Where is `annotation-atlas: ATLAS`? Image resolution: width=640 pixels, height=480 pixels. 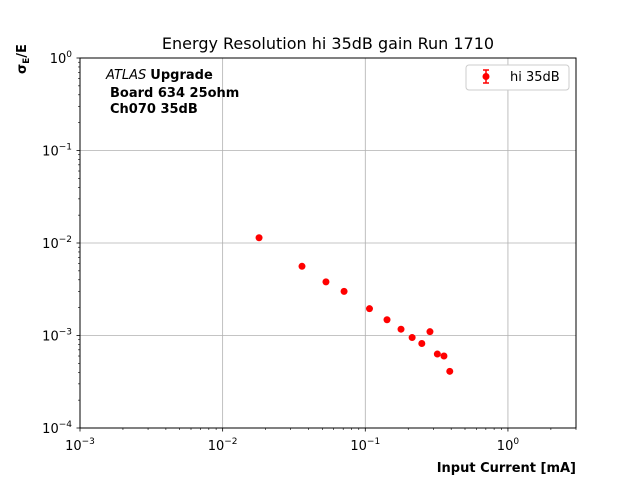
annotation-atlas: ATLAS is located at coordinates (125, 75).